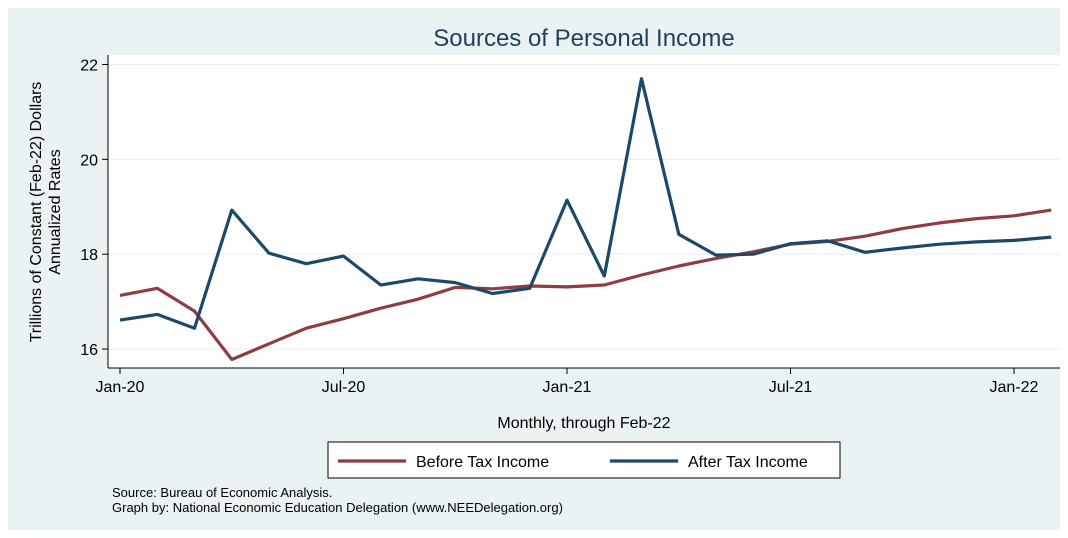 Image resolution: width=1068 pixels, height=538 pixels. I want to click on chart-title: Sources of Personal Income, so click(584, 38).